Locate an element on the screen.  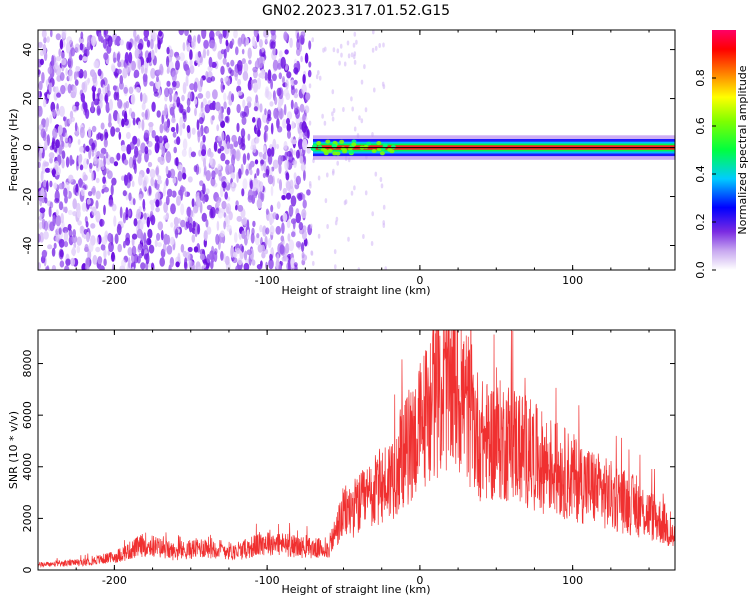
x-tick-label: 100 is located at coordinates (572, 580).